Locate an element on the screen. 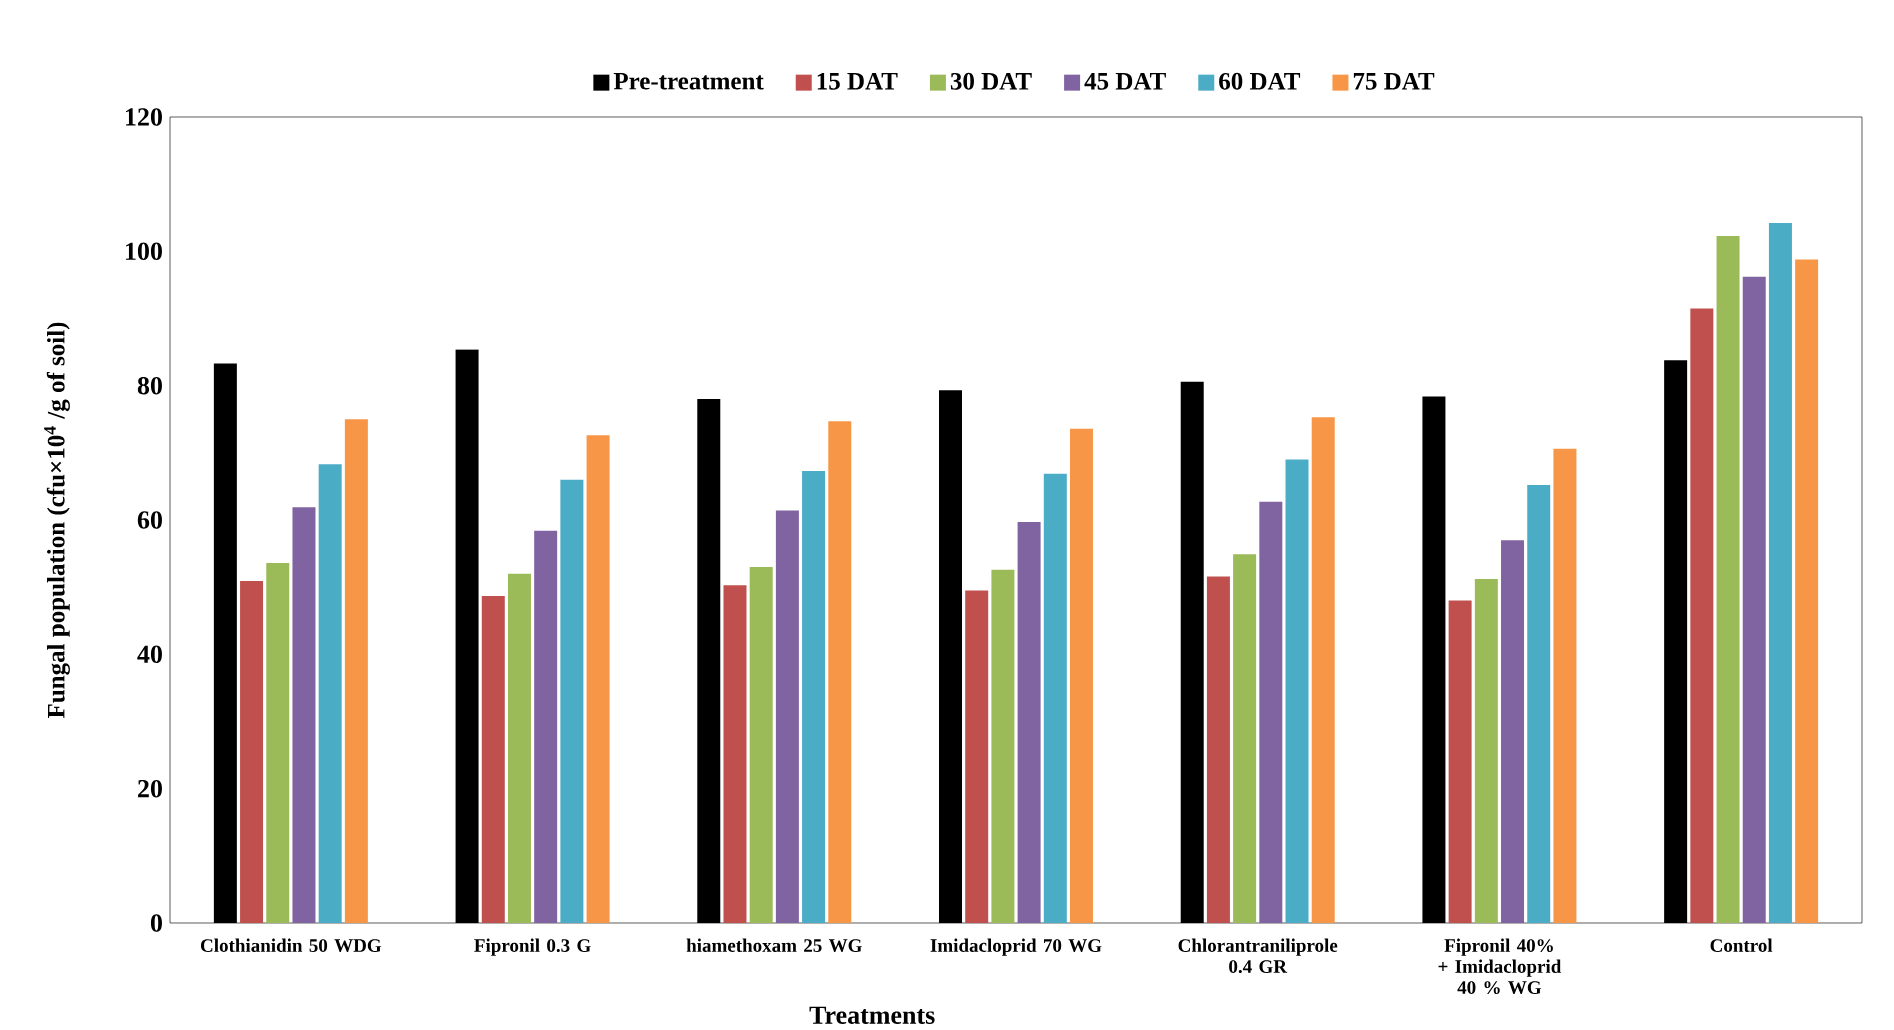 This screenshot has width=1894, height=1030. legend-label: 60 DAT is located at coordinates (1260, 81).